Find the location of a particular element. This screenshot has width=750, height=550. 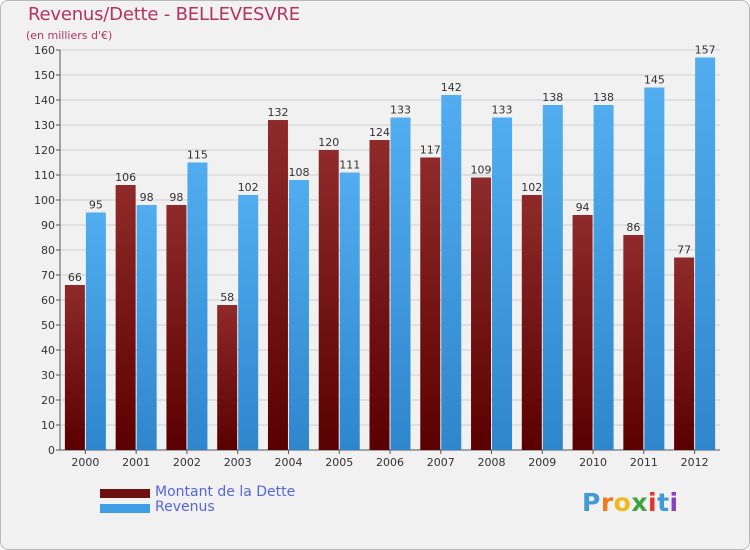

x-tick-label: 2009 is located at coordinates (542, 462).